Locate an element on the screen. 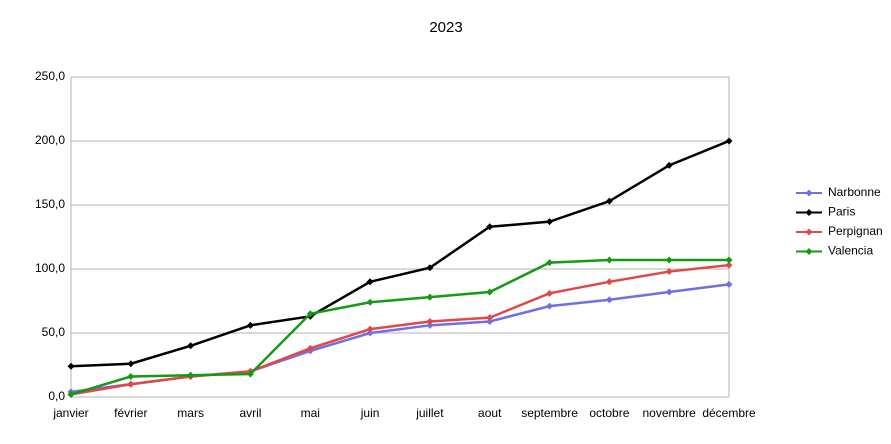 This screenshot has height=444, width=891. x-tick-label: décembre is located at coordinates (729, 413).